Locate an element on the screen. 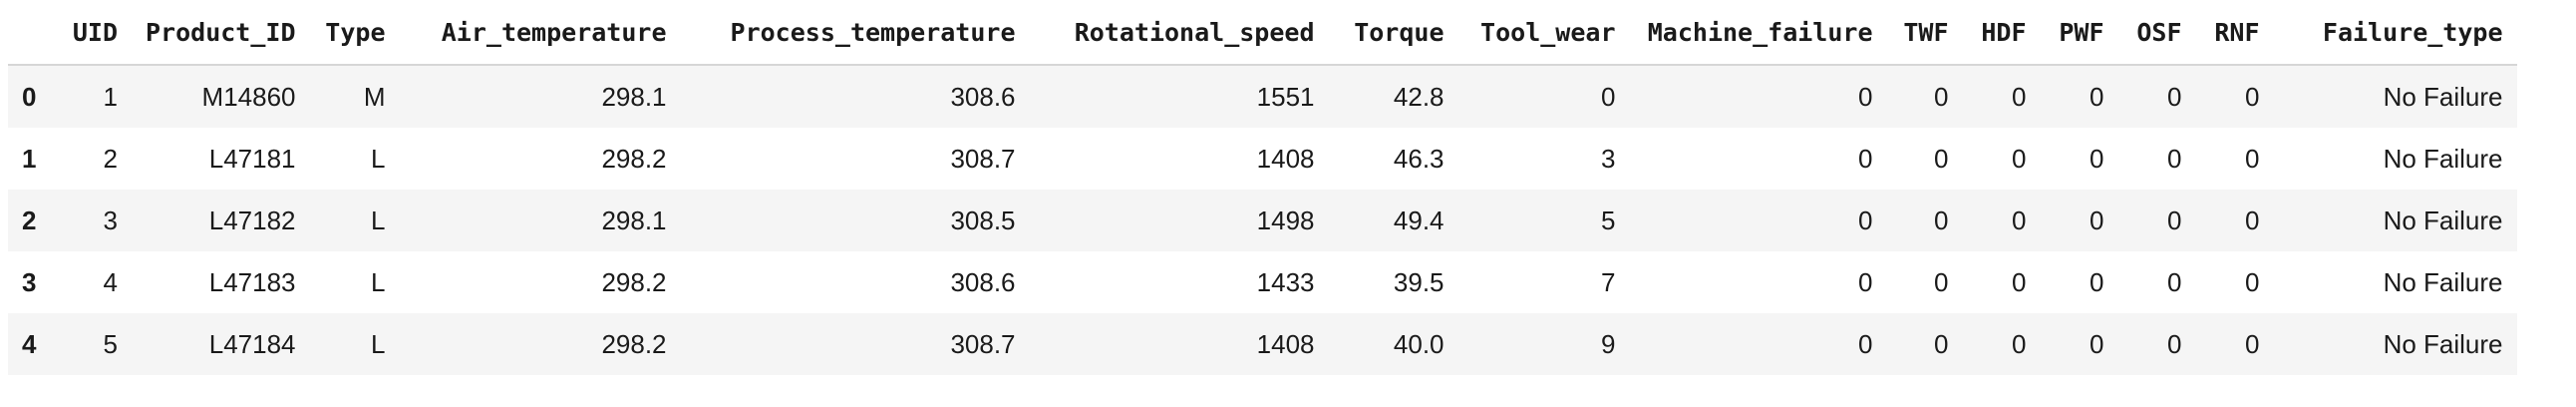  cell-type: M is located at coordinates (374, 97).